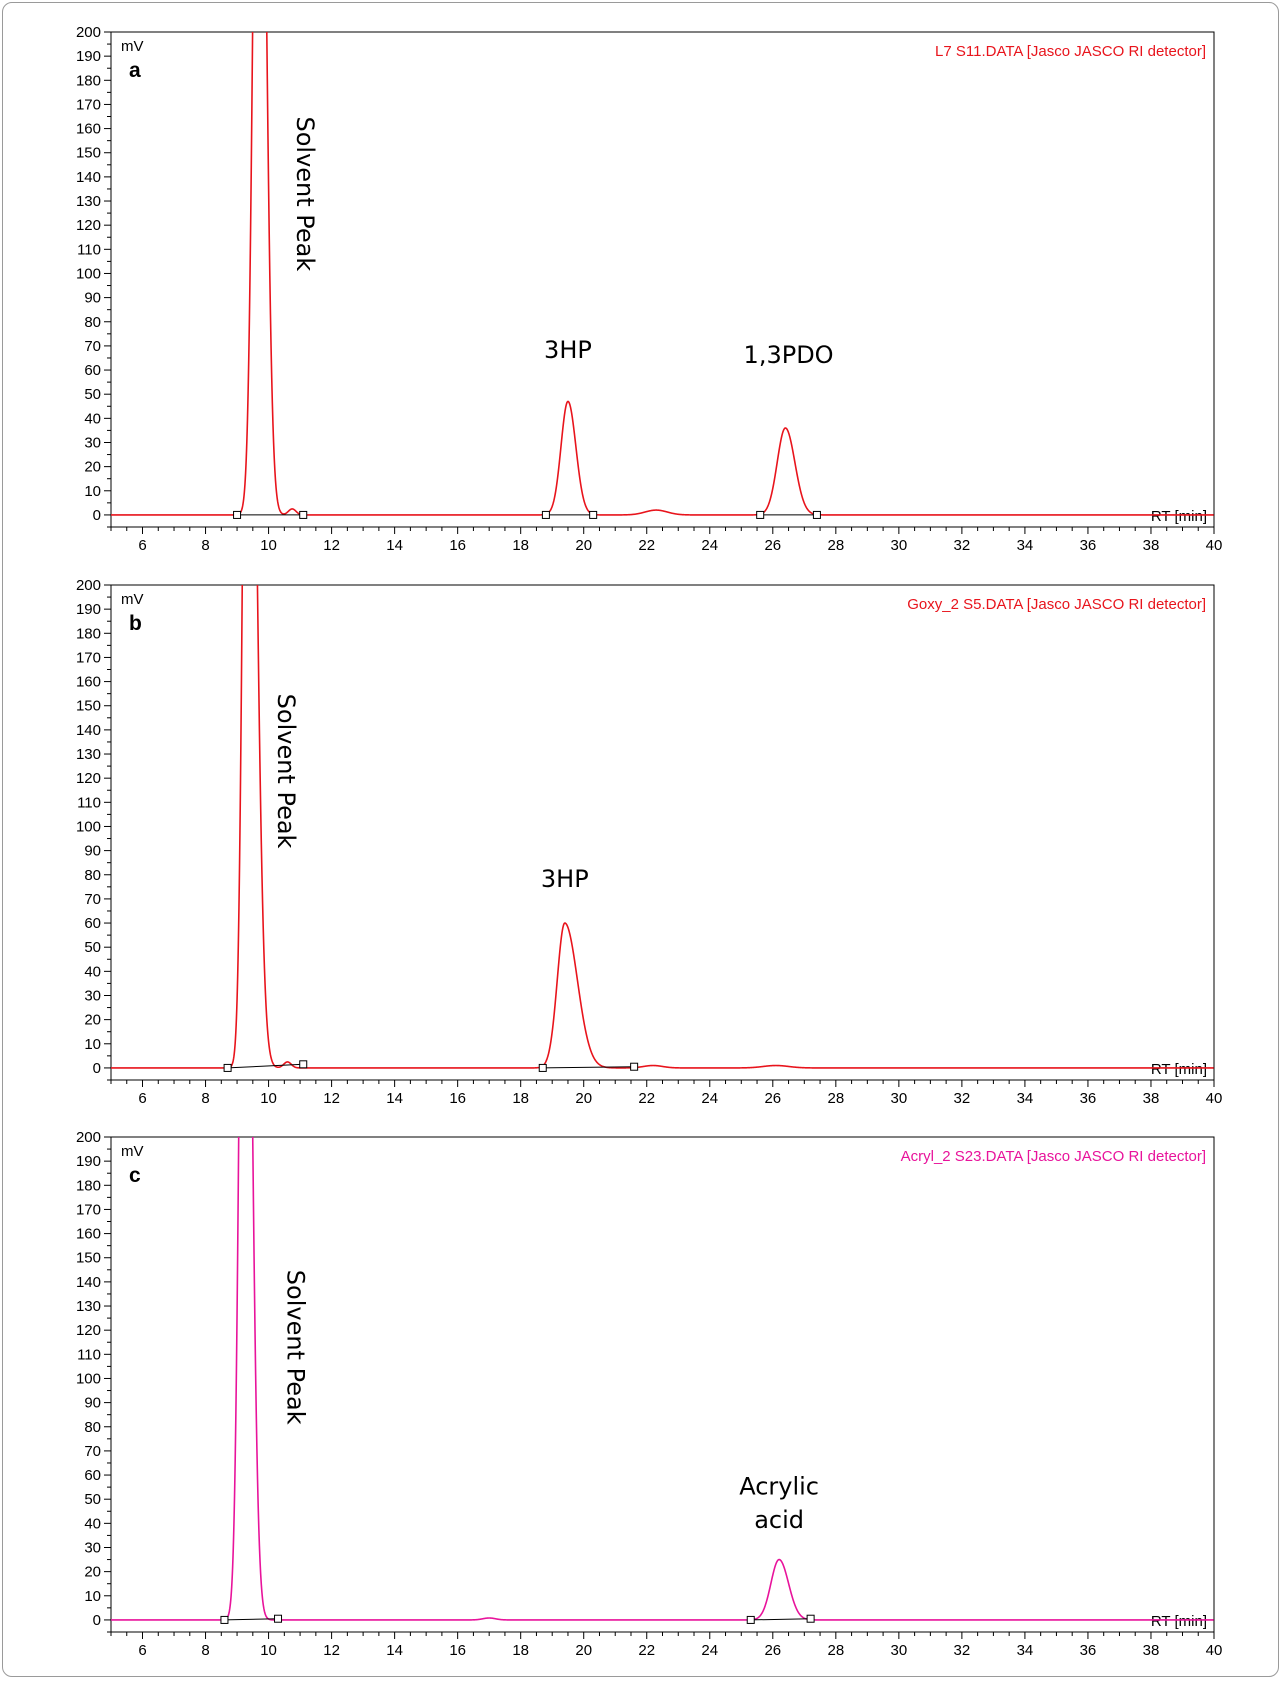  Describe the element at coordinates (92, 1547) in the screenshot. I see `y-tick-label: 30` at that location.